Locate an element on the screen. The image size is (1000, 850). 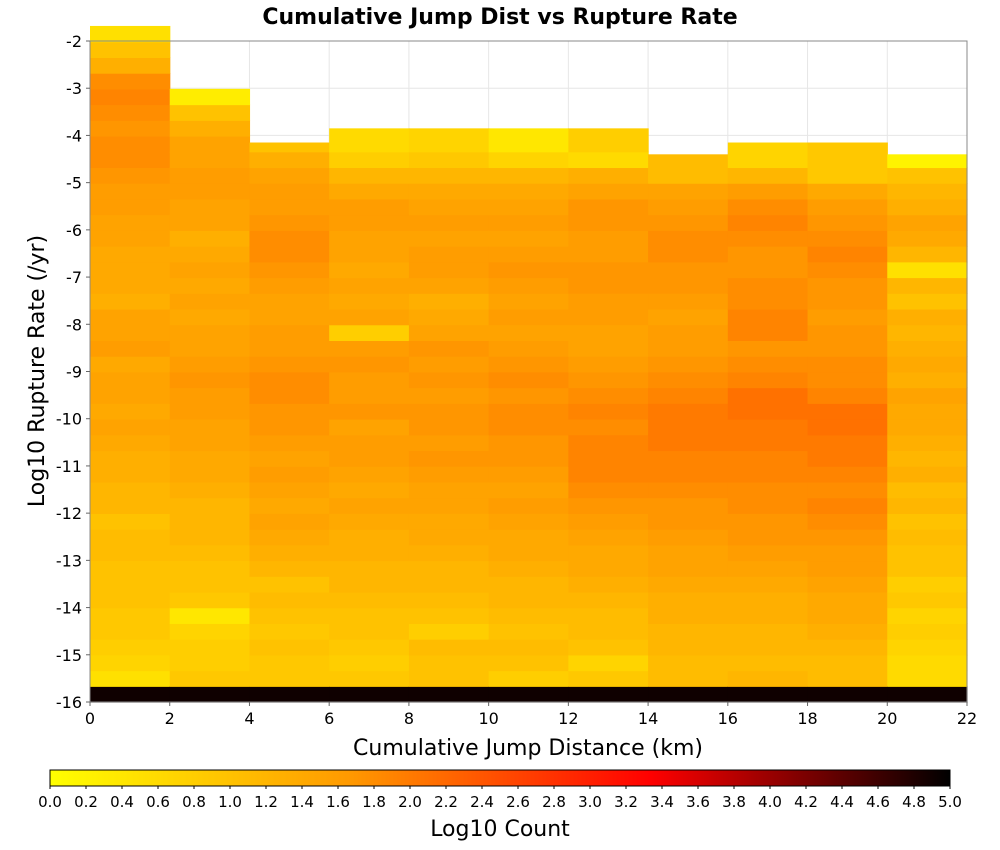
colorbar is located at coordinates (500, 778).